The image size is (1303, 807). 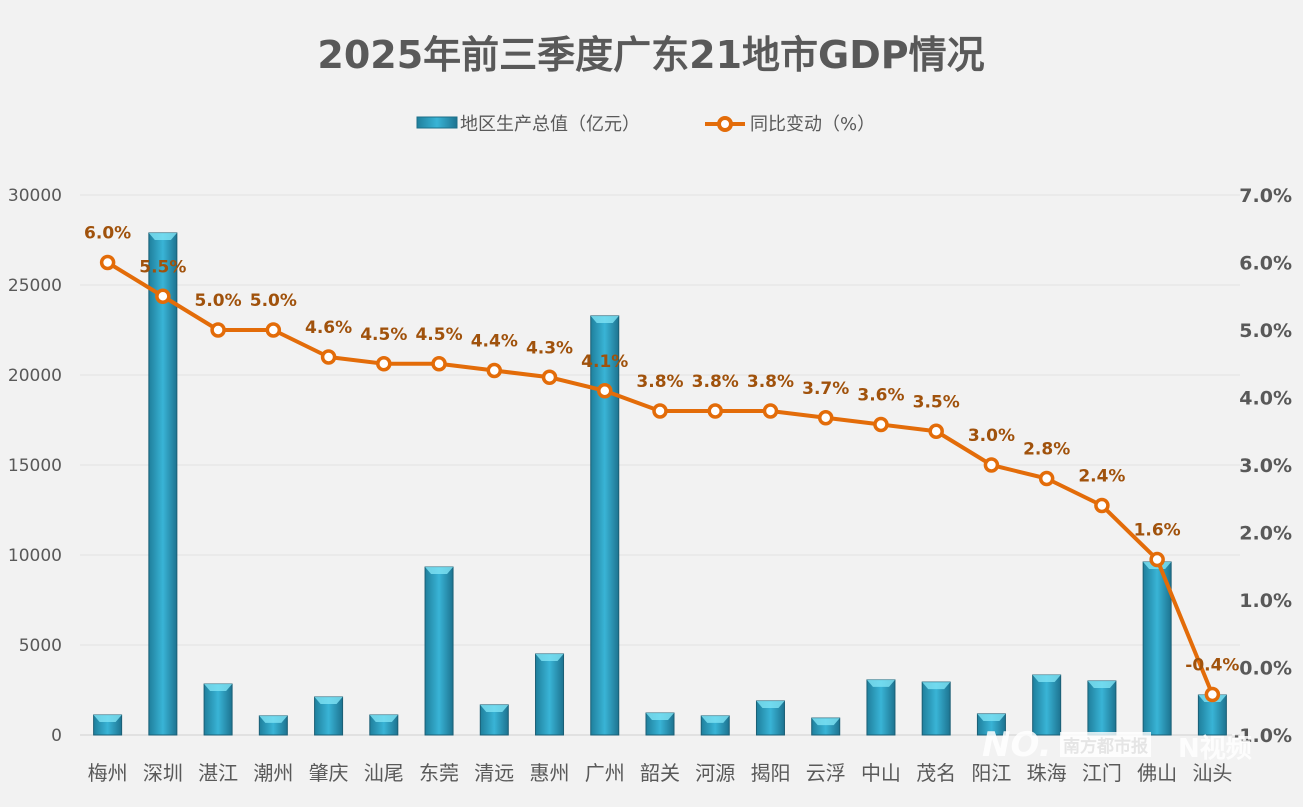 What do you see at coordinates (107, 234) in the screenshot?
I see `data-label: 6.0%` at bounding box center [107, 234].